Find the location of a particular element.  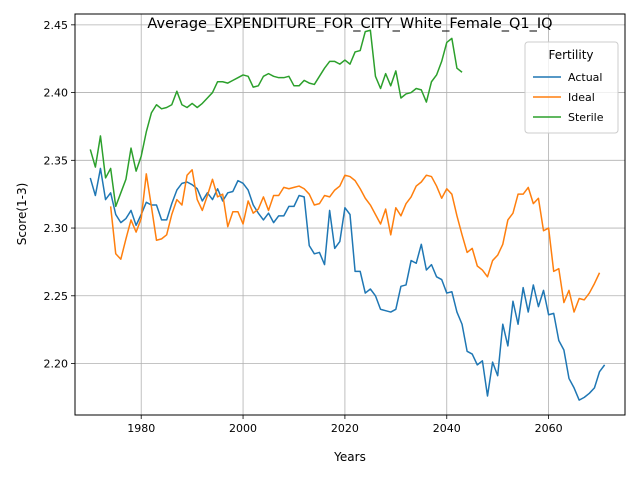

x-tick-label: 1980 is located at coordinates (141, 428).